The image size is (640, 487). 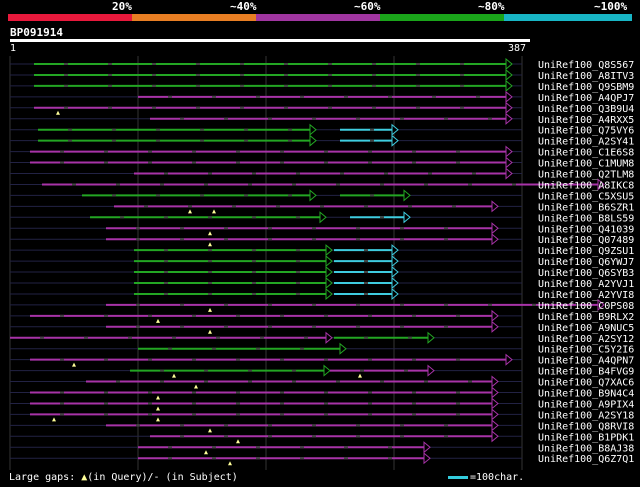 I want to click on hit-row: UniRef100_Q9ZSU1, so click(x=322, y=250).